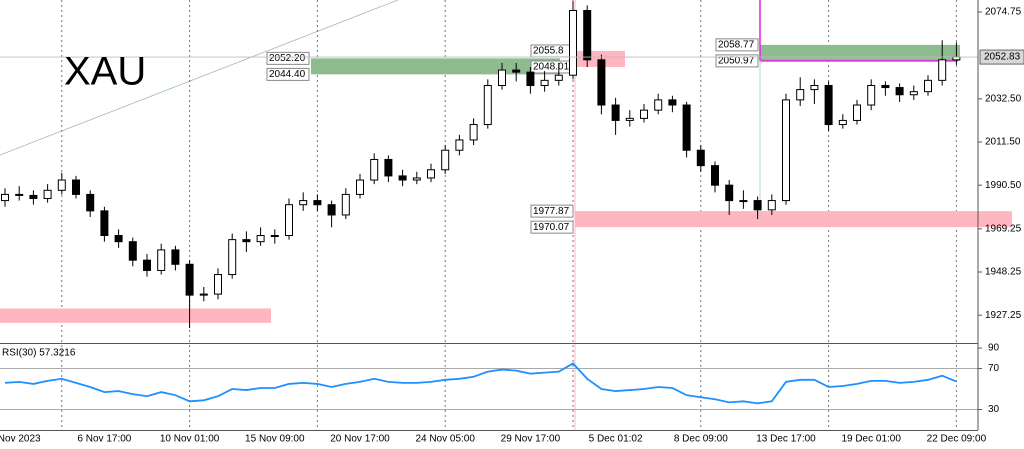 The image size is (1024, 449). What do you see at coordinates (445, 439) in the screenshot?
I see `x-tick-label: 24 Nov 05:00` at bounding box center [445, 439].